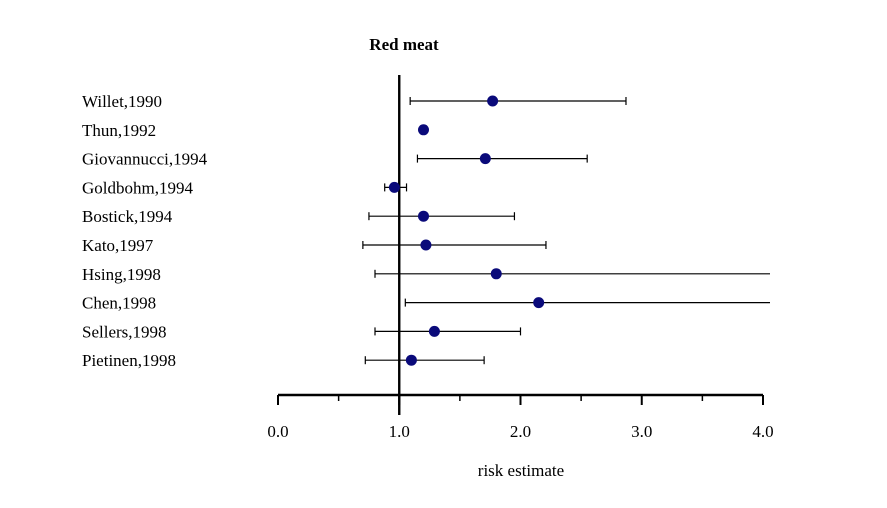 The height and width of the screenshot is (508, 887). I want to click on study-label: Hsing,1998, so click(121, 274).